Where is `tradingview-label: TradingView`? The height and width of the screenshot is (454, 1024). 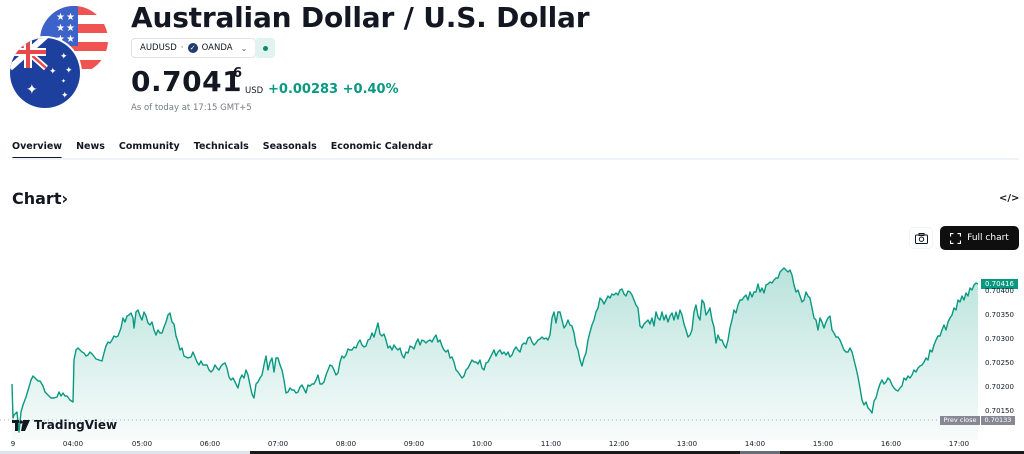
tradingview-label: TradingView is located at coordinates (76, 425).